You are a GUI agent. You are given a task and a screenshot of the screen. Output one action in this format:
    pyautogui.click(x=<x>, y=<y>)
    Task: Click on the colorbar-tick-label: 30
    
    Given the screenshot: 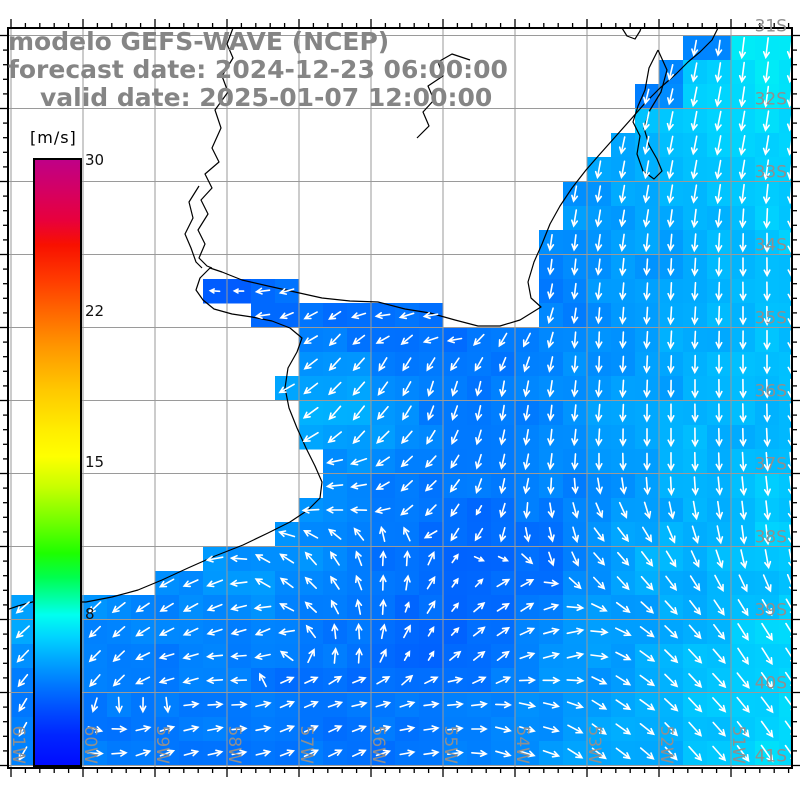 What is the action you would take?
    pyautogui.click(x=95, y=160)
    